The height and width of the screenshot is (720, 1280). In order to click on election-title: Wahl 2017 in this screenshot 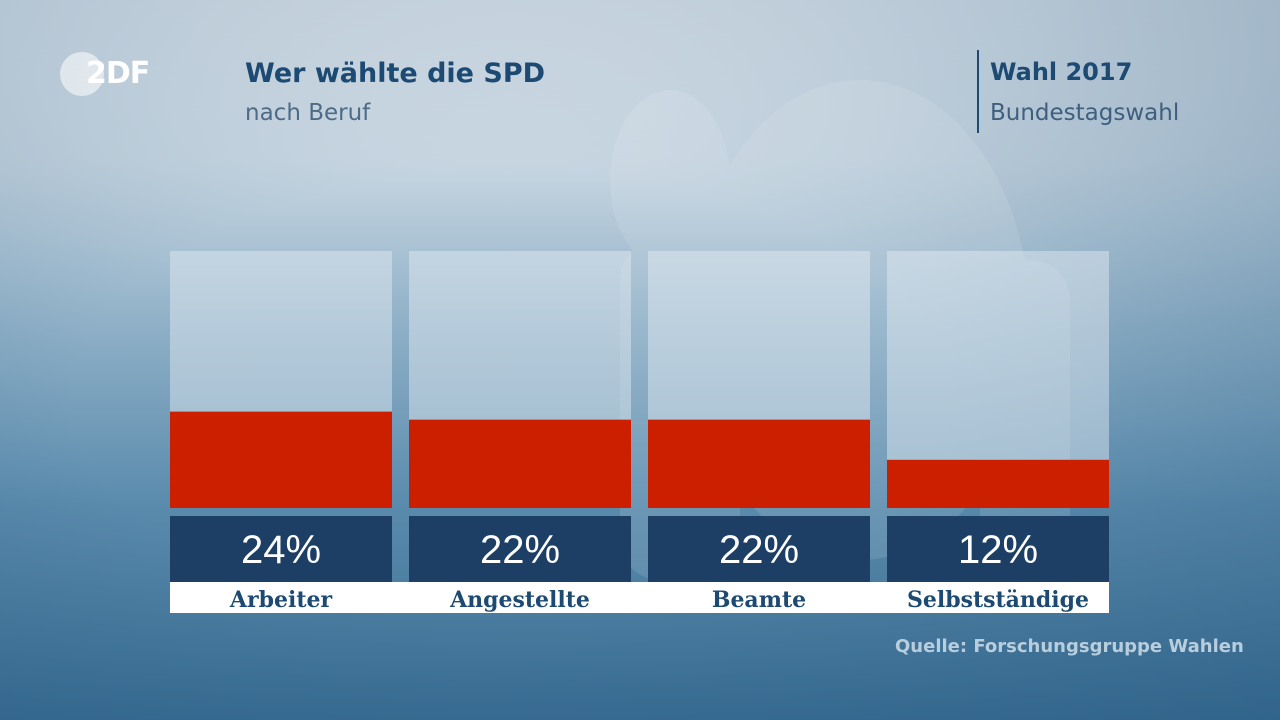, I will do `click(1061, 72)`.